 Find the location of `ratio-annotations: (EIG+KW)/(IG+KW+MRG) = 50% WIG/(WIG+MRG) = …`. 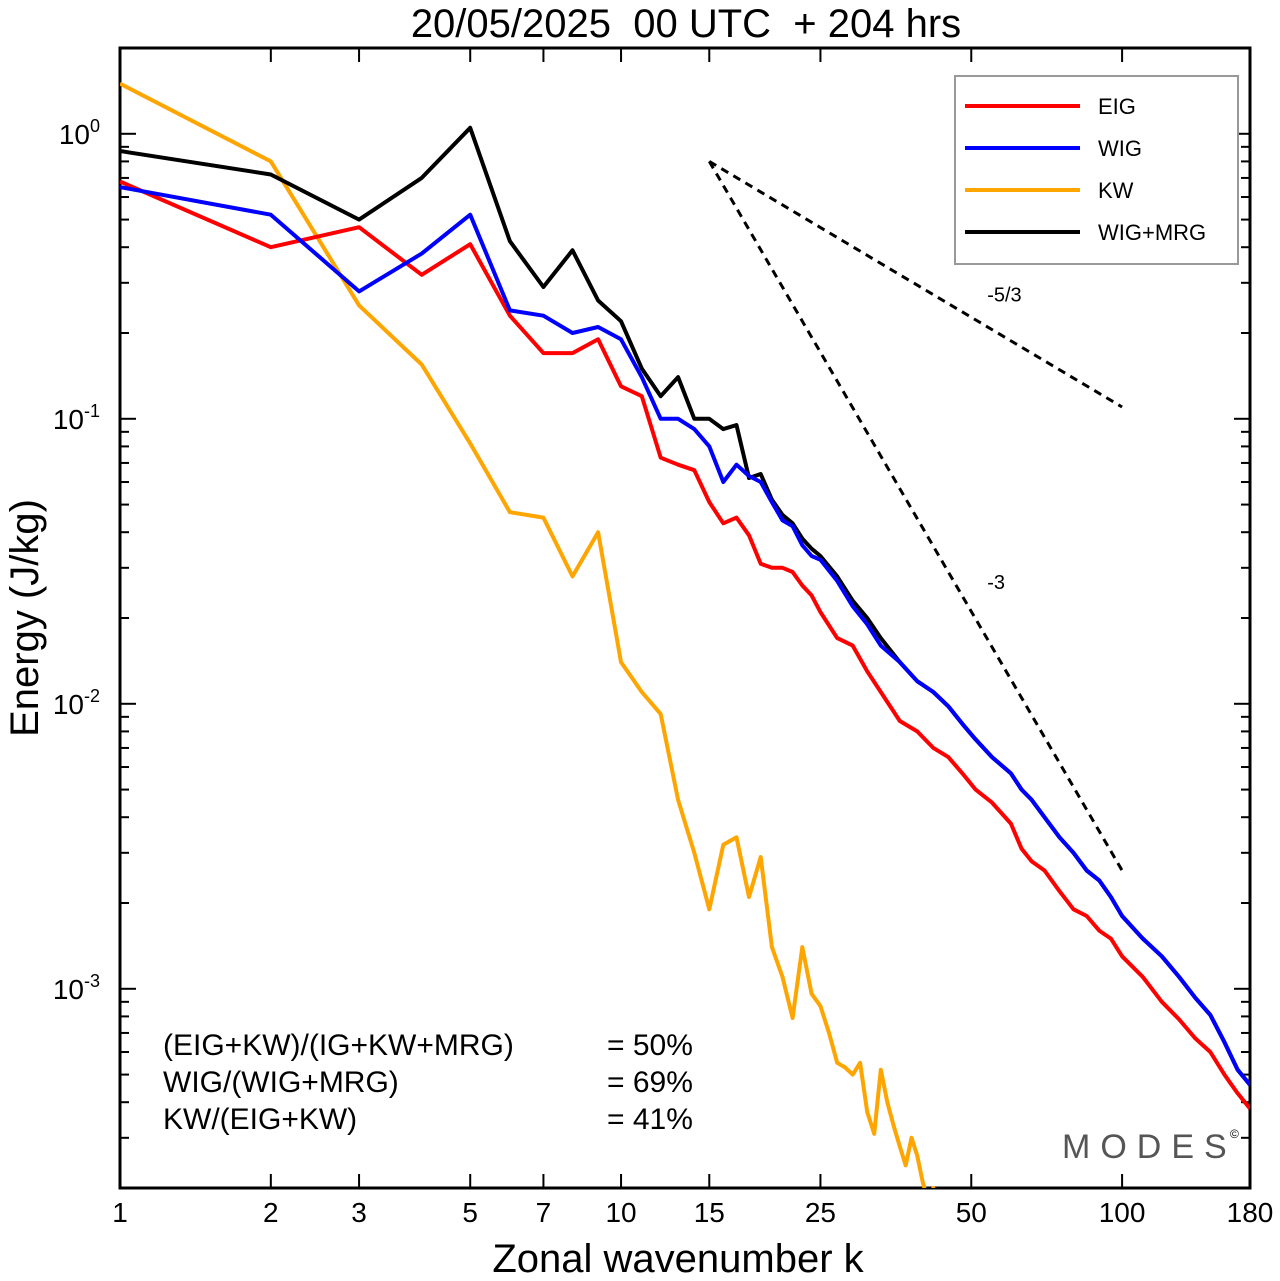

ratio-annotations: (EIG+KW)/(IG+KW+MRG) = 50% WIG/(WIG+MRG) = … is located at coordinates (428, 1082).